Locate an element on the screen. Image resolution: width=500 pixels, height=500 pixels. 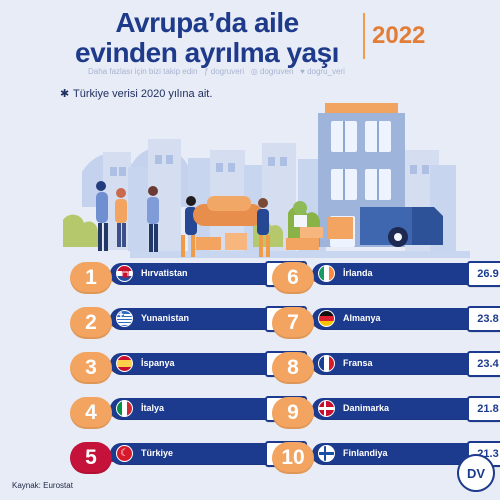
page-title: Avrupa’da aile evinden ayrılma yaşı is located at coordinates (207, 38).